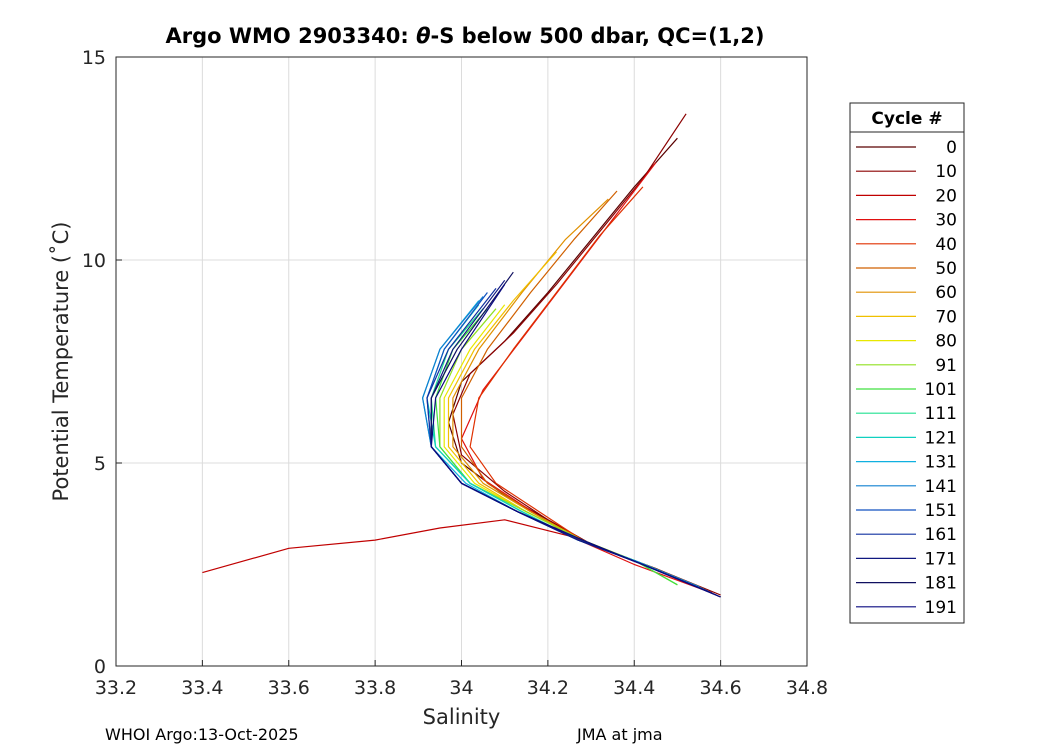 Image resolution: width=1050 pixels, height=750 pixels. What do you see at coordinates (951, 148) in the screenshot?
I see `legend-entry-label: 0` at bounding box center [951, 148].